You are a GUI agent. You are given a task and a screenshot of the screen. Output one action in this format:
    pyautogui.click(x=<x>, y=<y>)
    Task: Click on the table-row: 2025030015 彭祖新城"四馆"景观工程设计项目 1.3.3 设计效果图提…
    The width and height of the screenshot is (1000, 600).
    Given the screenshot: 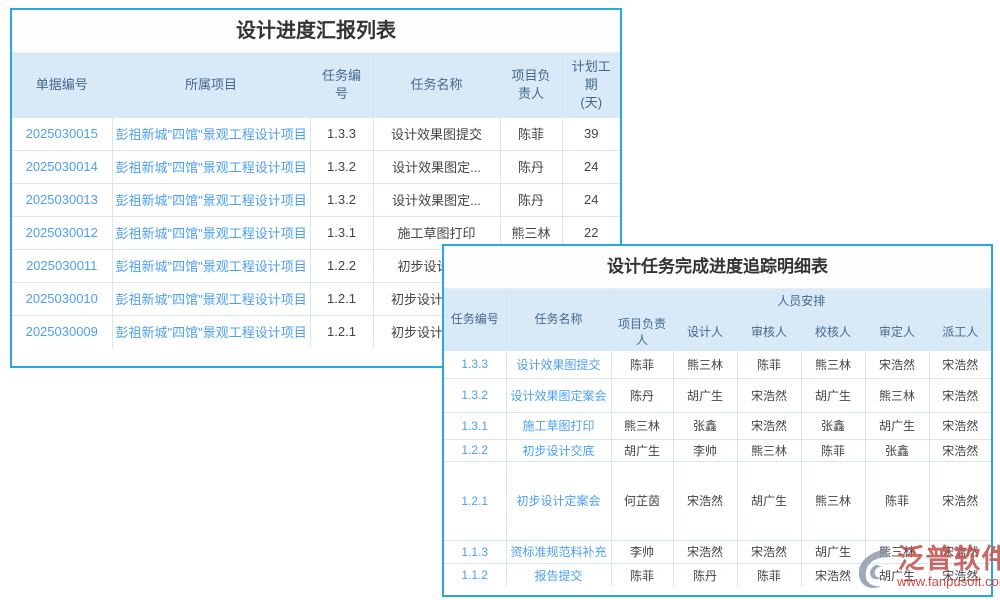 What is the action you would take?
    pyautogui.click(x=316, y=133)
    